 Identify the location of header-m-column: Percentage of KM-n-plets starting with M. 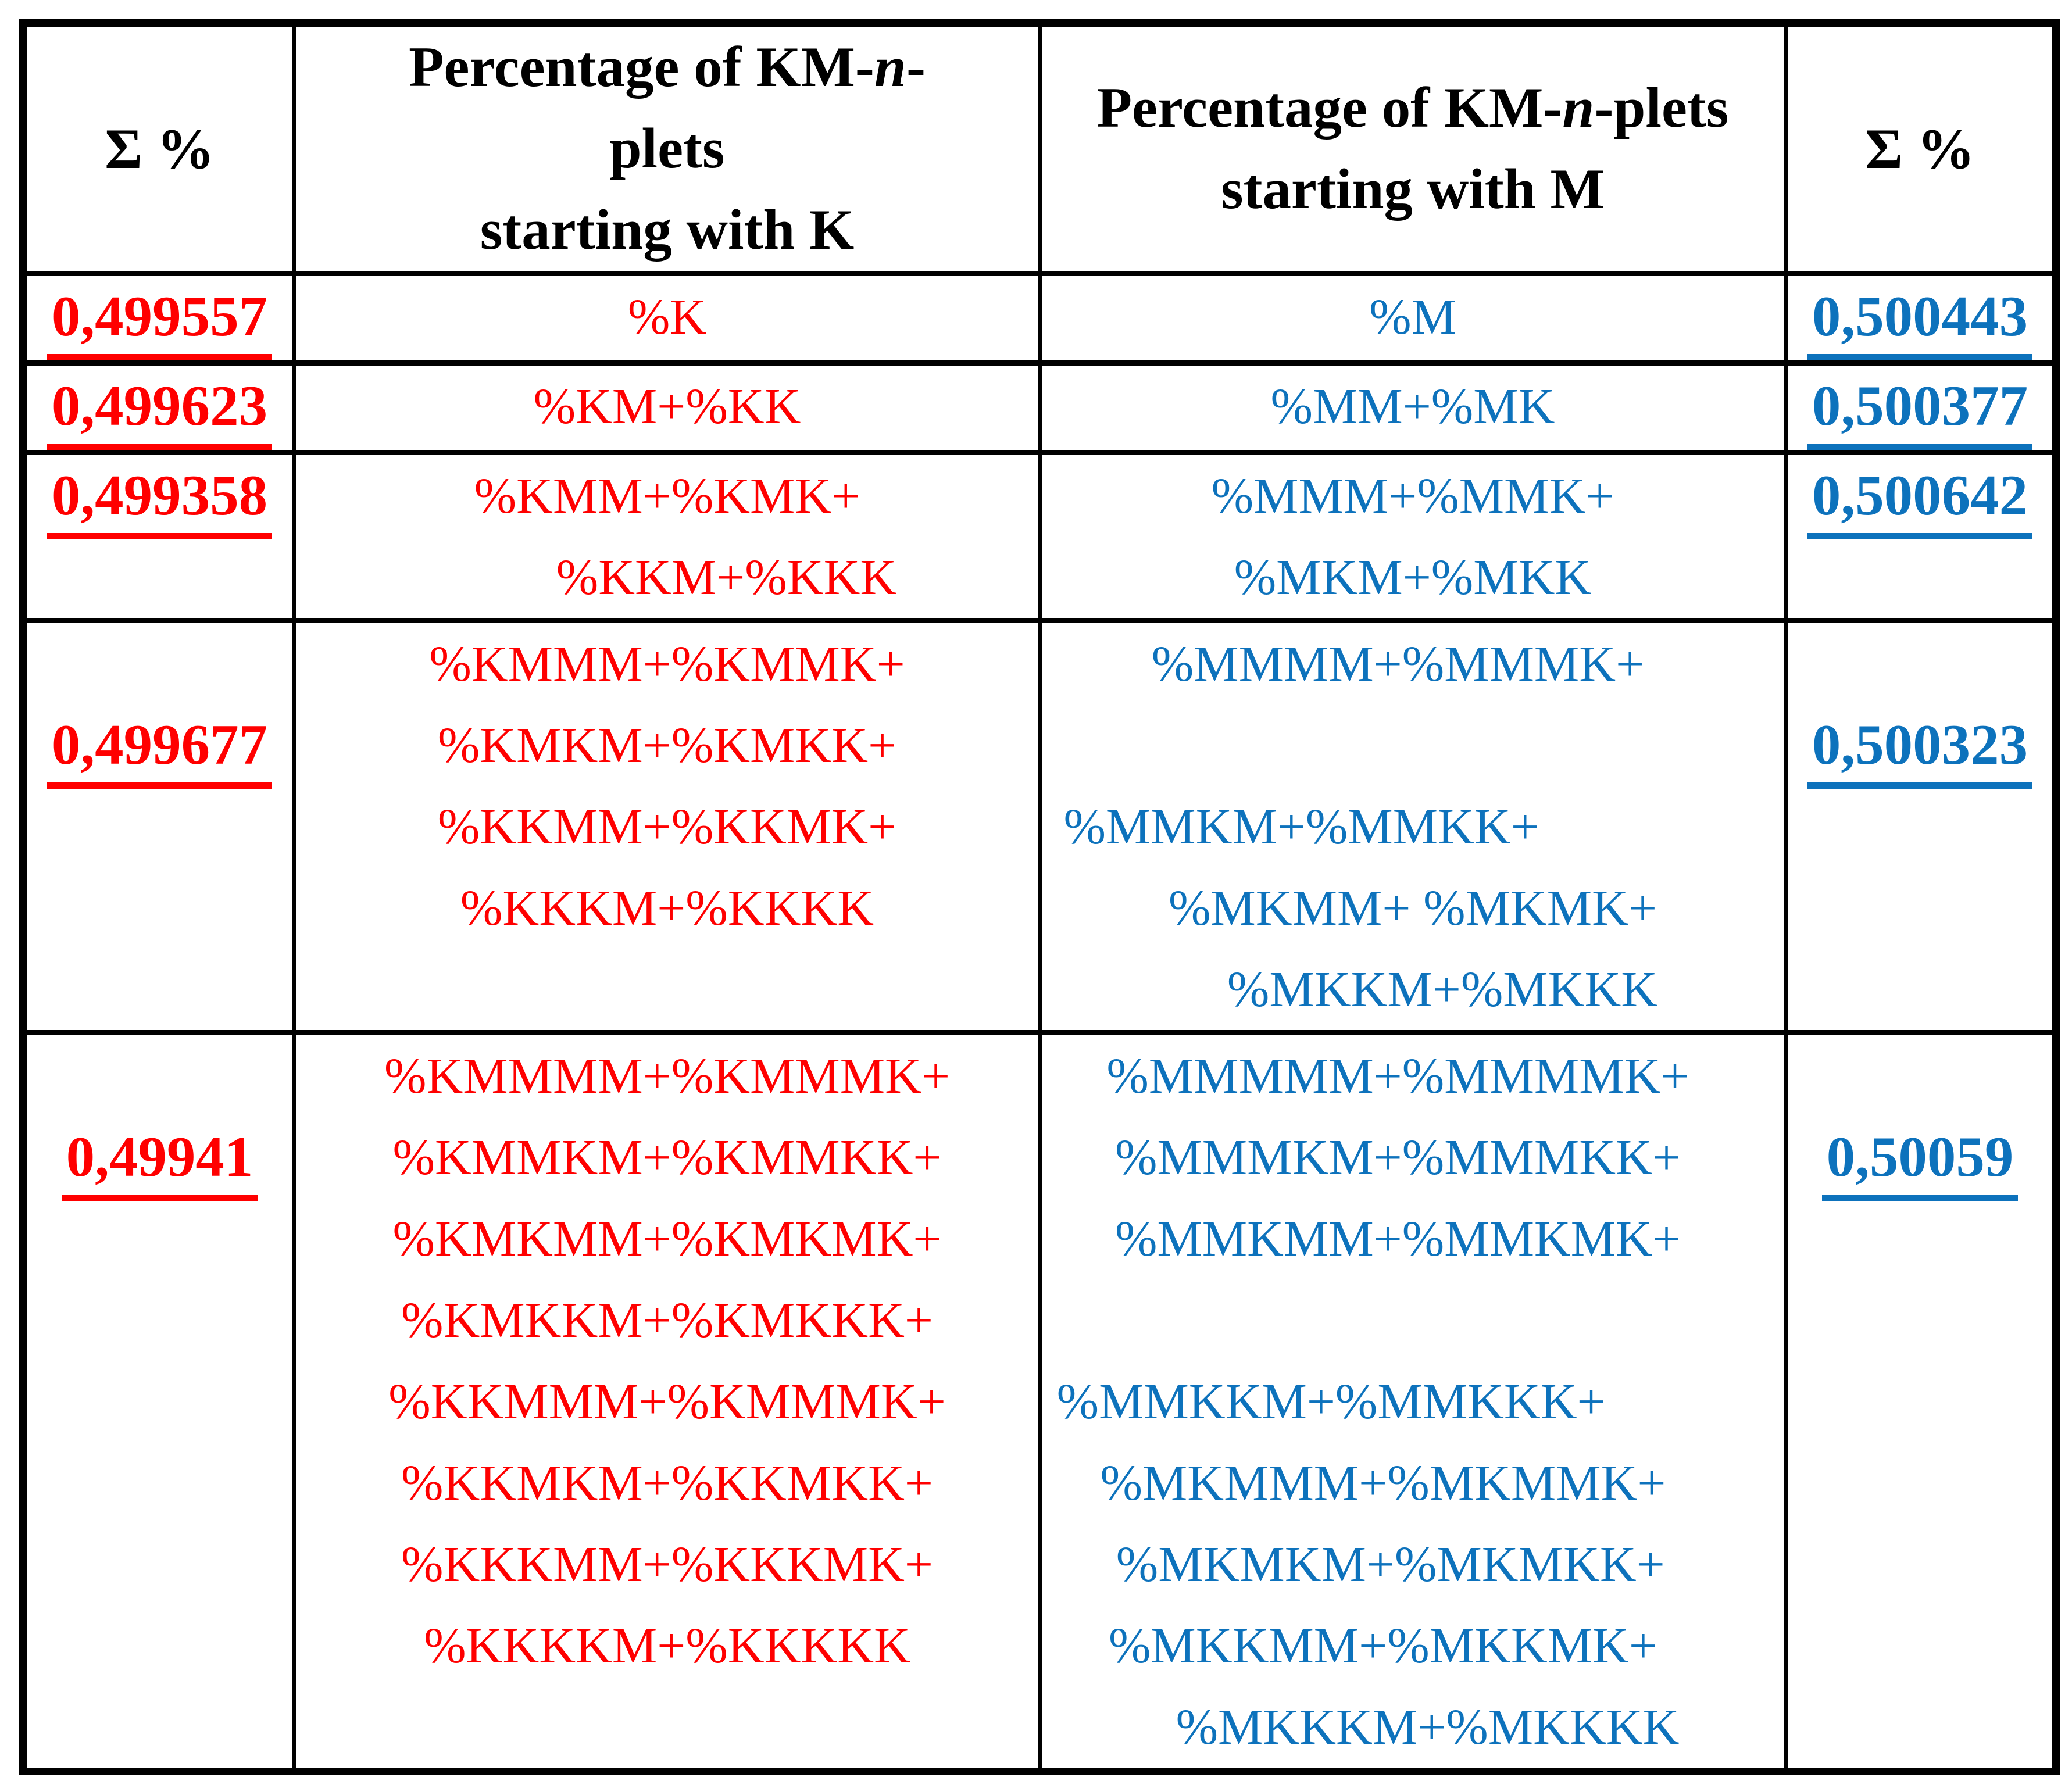
(1413, 148).